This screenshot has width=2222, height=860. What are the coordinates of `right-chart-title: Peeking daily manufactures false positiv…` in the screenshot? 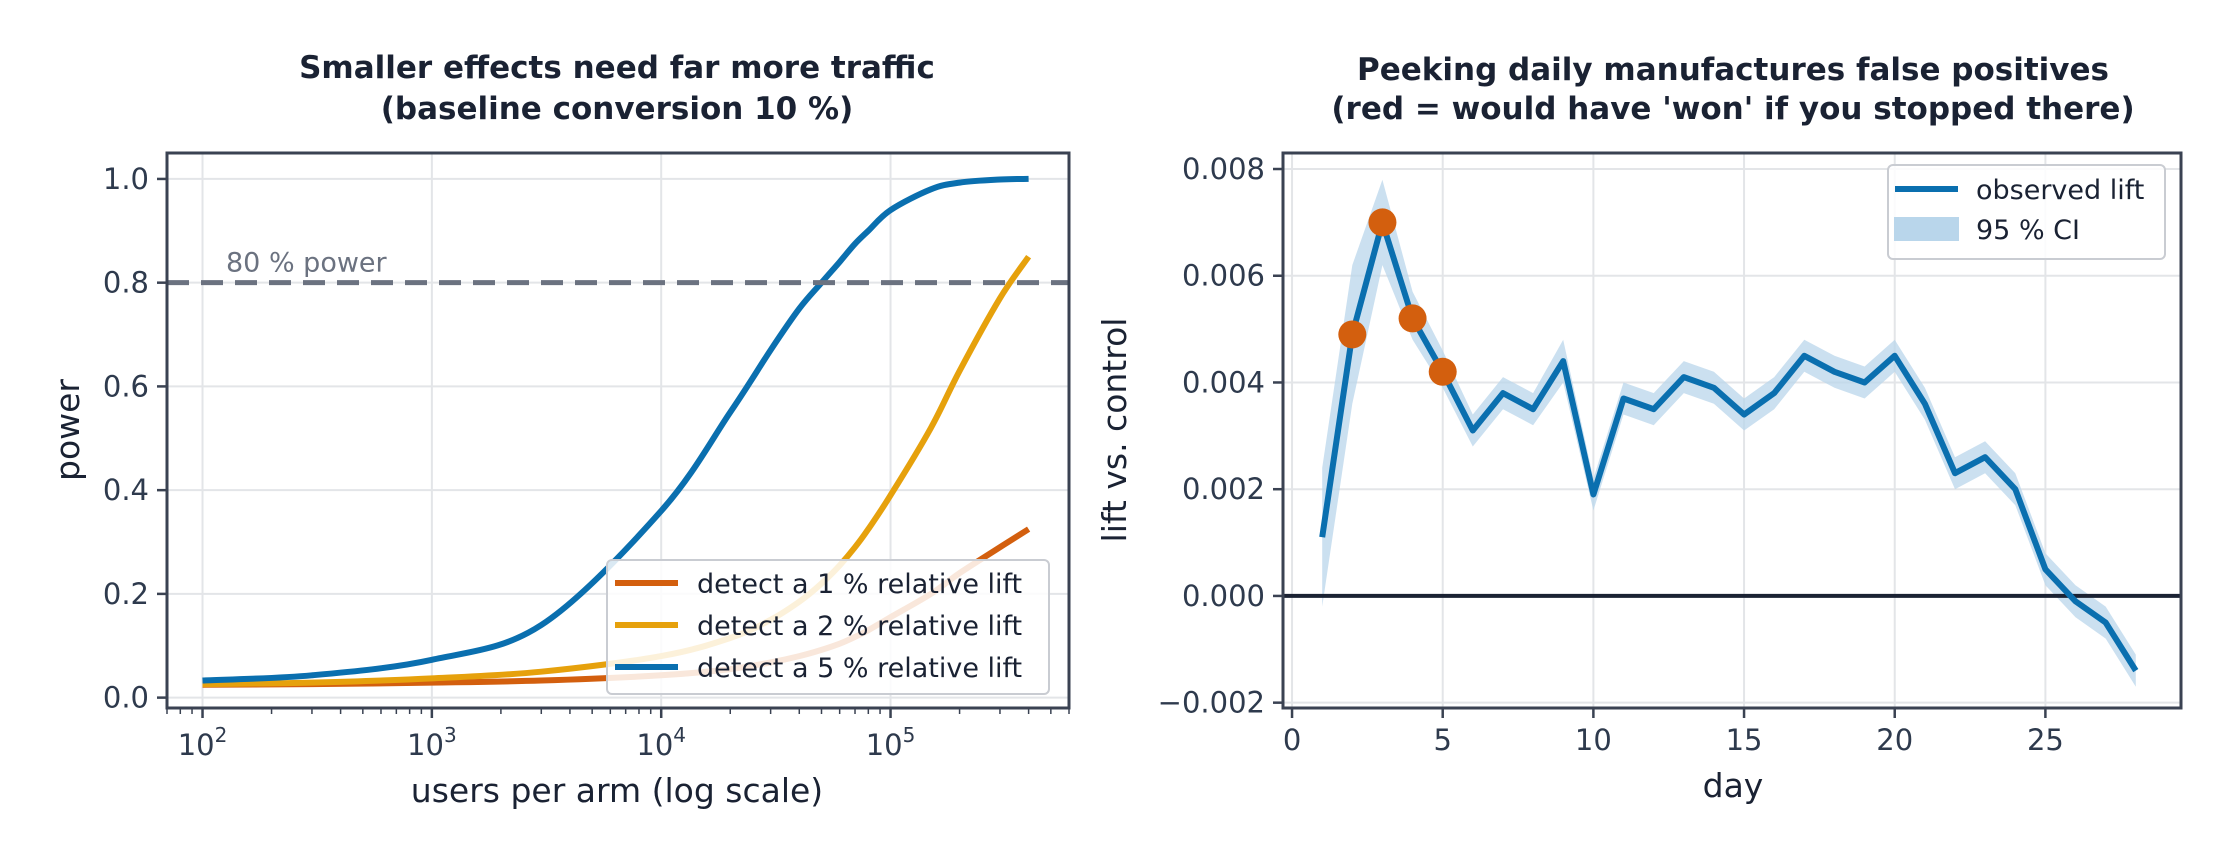 It's located at (1733, 70).